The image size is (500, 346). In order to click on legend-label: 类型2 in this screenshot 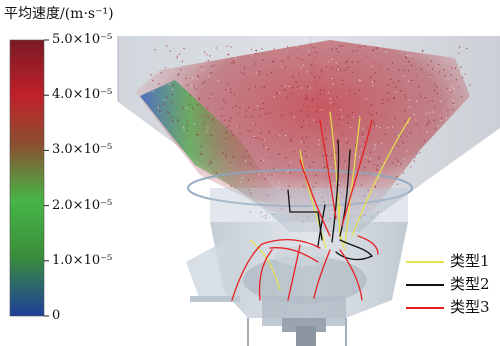, I will do `click(470, 284)`.